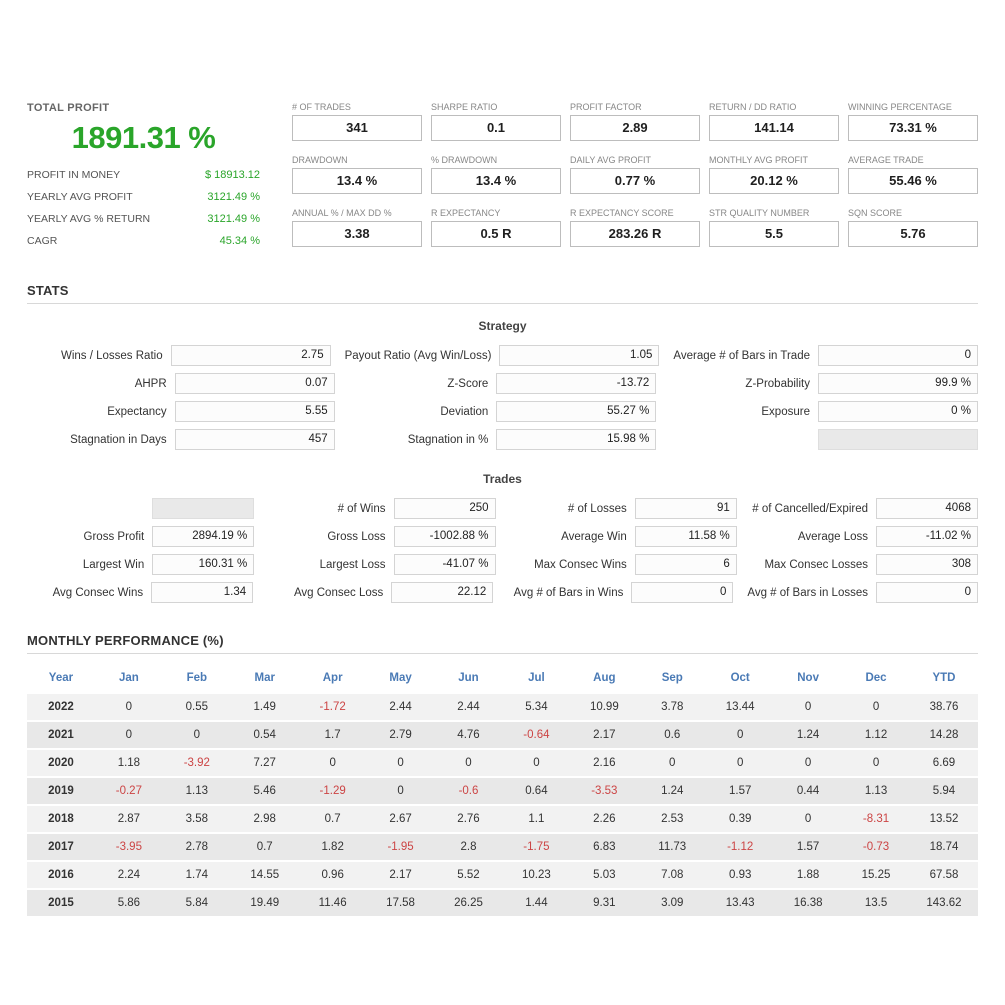 This screenshot has width=1005, height=1005. I want to click on month-cell-mar: 0.7, so click(264, 847).